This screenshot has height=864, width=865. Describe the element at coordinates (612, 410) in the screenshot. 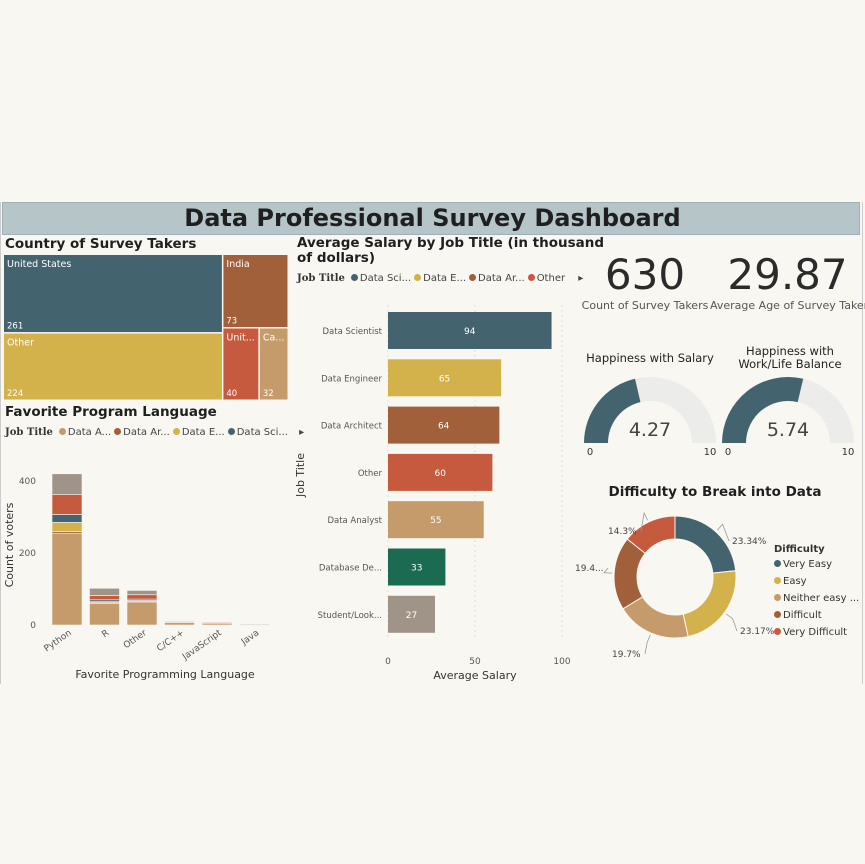

I see `gauge-fill` at that location.